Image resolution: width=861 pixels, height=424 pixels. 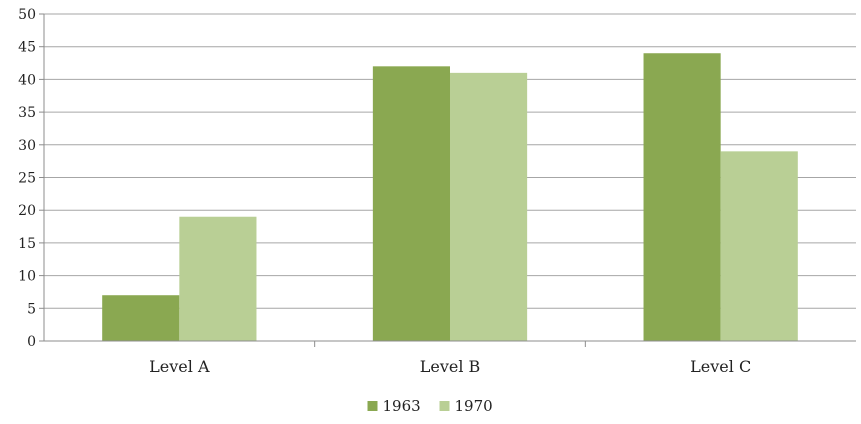 I want to click on legend: 1963 1970, so click(x=430, y=406).